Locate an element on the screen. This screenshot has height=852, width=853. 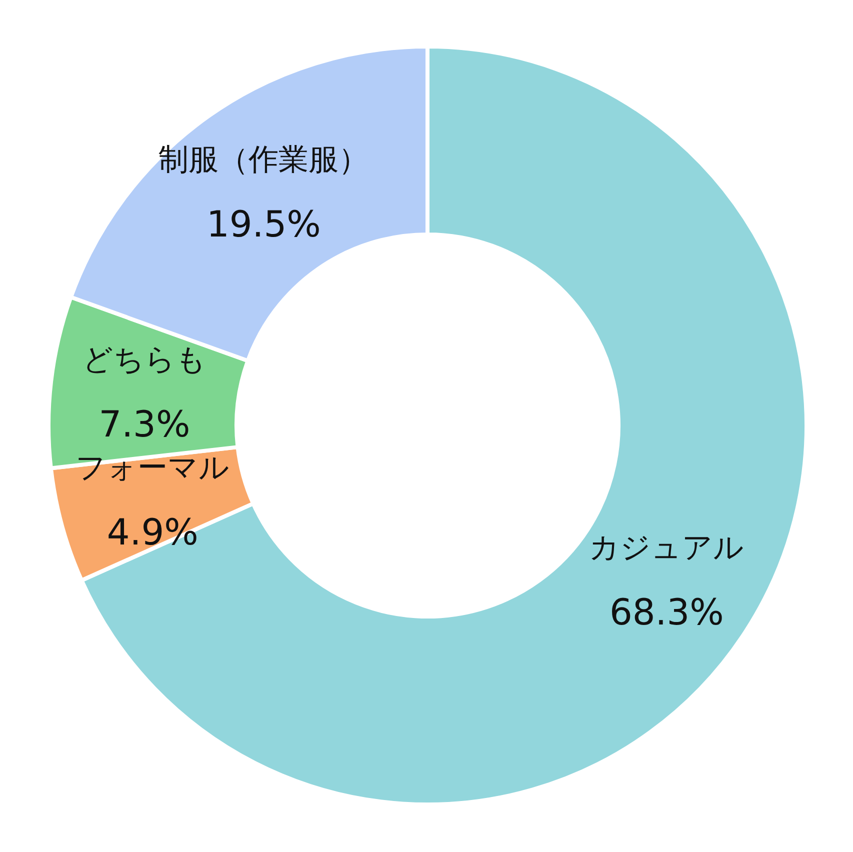
slice-label: 制服（作業服） is located at coordinates (263, 160).